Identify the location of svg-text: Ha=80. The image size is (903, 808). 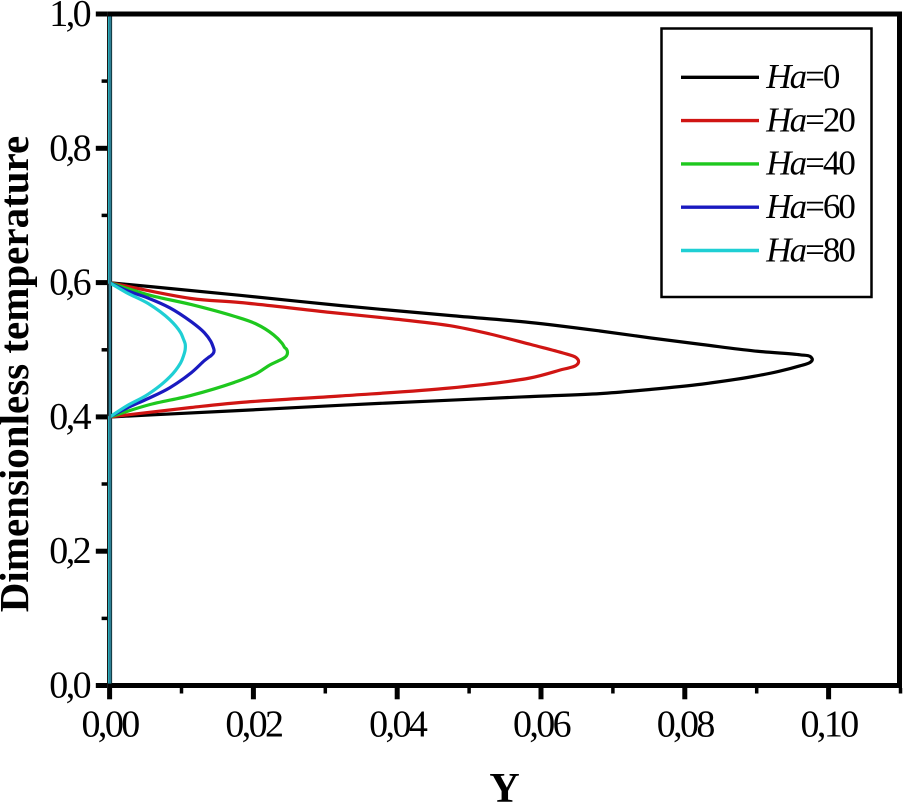
(810, 249).